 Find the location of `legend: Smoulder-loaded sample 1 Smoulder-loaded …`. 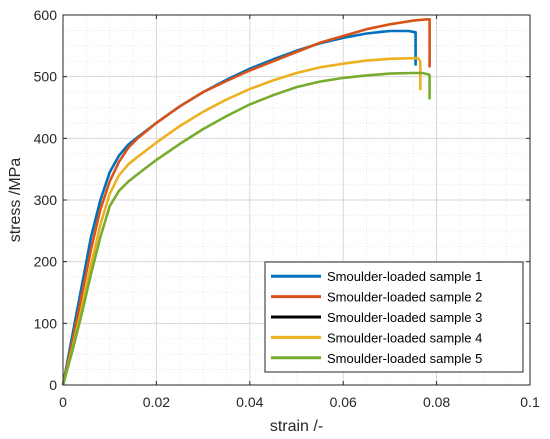

legend: Smoulder-loaded sample 1 Smoulder-loaded … is located at coordinates (394, 317).